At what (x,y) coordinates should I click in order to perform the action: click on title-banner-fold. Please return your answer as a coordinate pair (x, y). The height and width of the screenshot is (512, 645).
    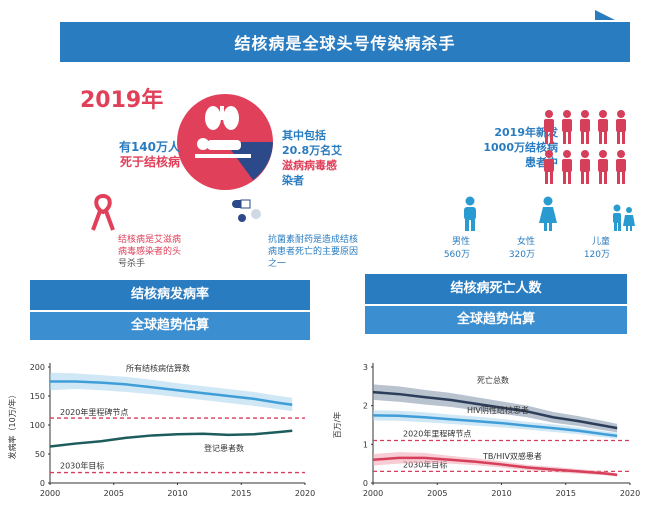
    Looking at the image, I should click on (605, 15).